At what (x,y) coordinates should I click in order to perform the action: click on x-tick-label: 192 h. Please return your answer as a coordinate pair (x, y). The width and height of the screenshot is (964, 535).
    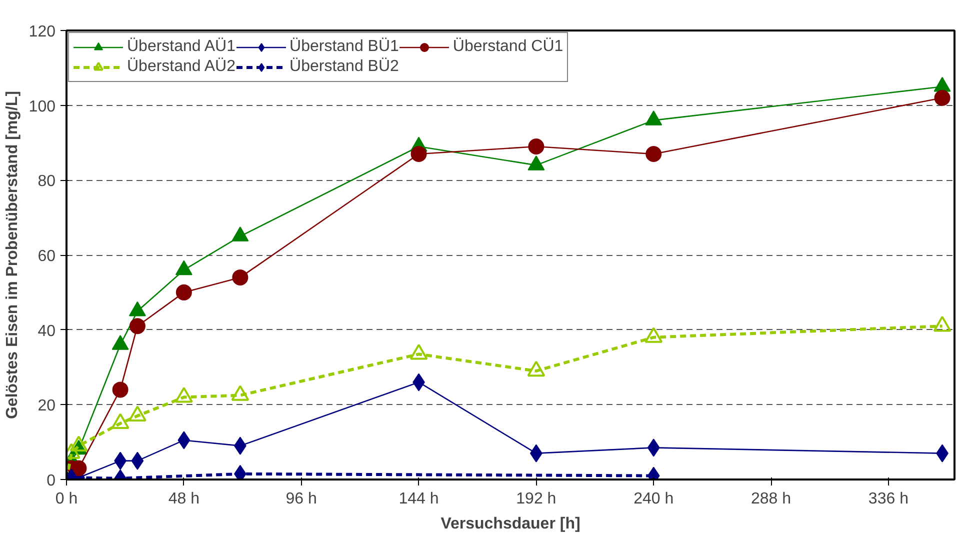
    Looking at the image, I should click on (536, 499).